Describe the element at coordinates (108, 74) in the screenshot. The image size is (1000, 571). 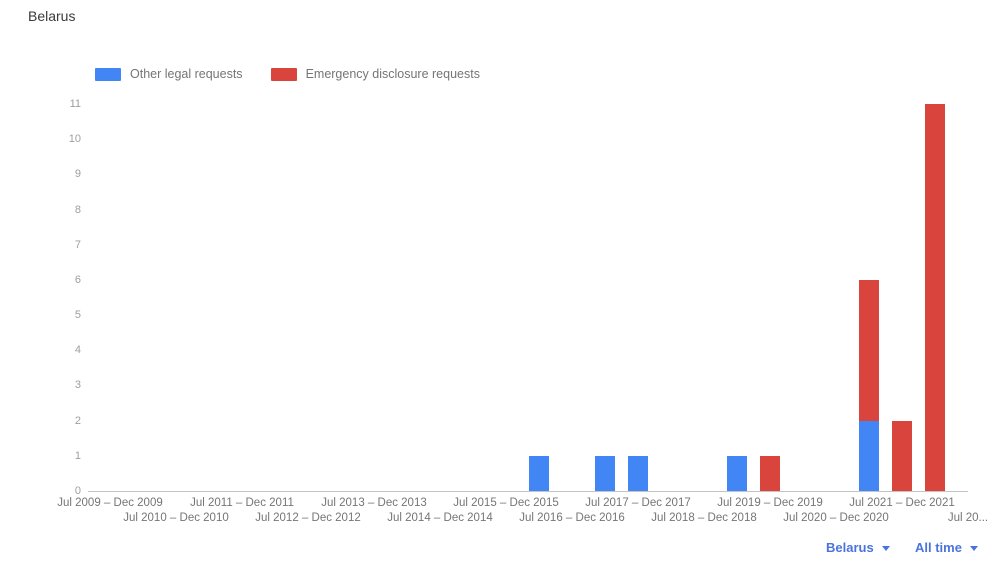
I see `legend-swatch-blue-icon` at that location.